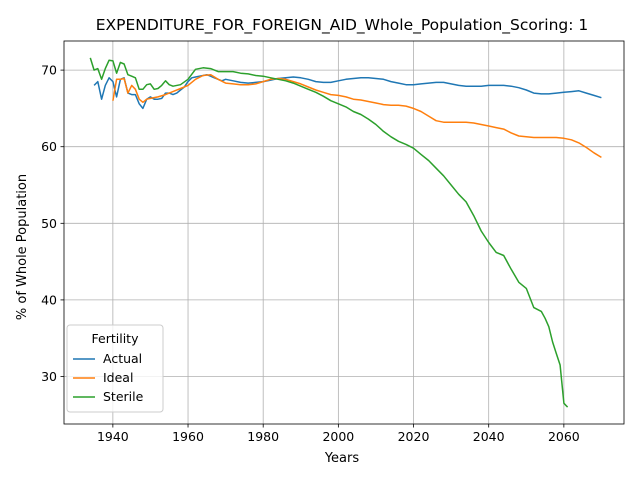 This screenshot has height=480, width=640. What do you see at coordinates (489, 436) in the screenshot?
I see `x-tick-label: 2040` at bounding box center [489, 436].